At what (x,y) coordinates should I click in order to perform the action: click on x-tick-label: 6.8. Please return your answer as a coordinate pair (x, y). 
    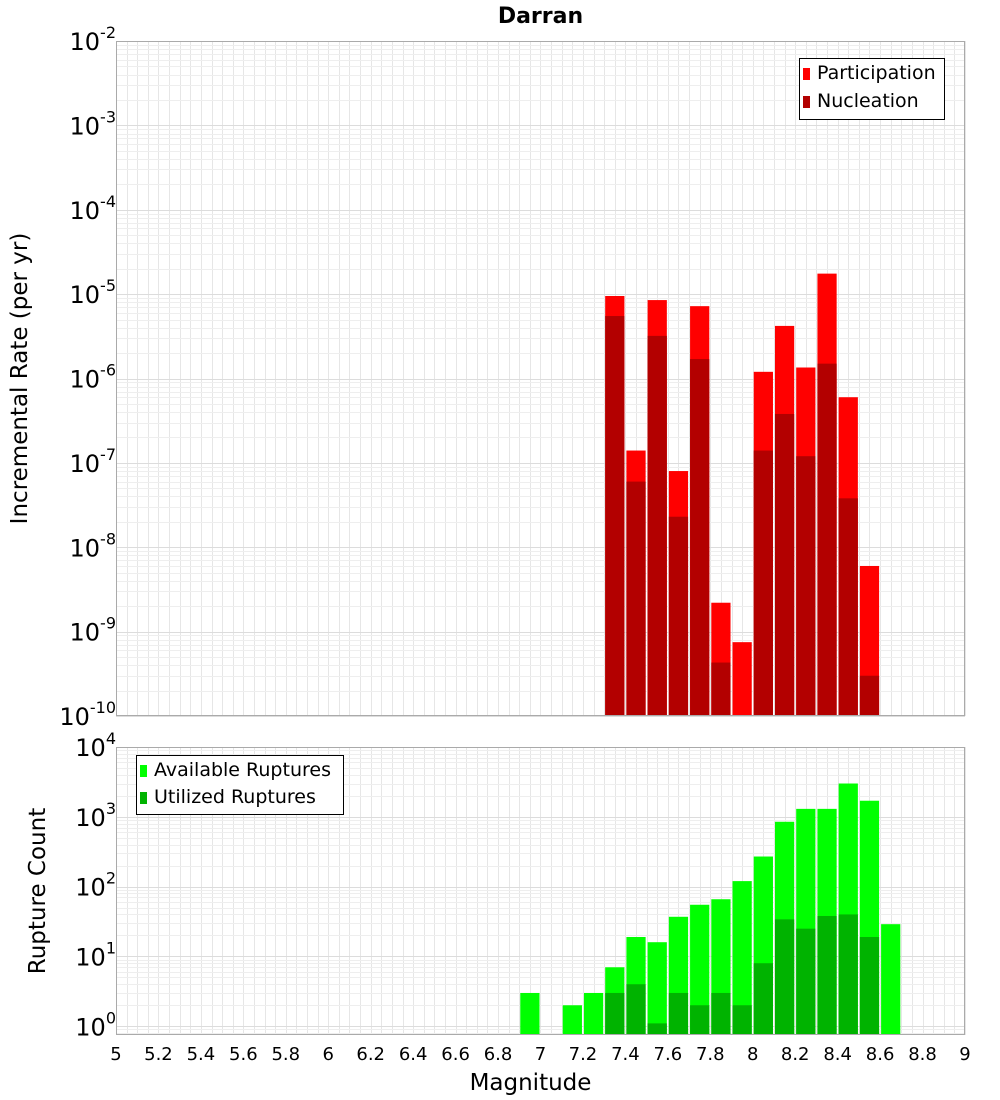
    Looking at the image, I should click on (498, 1054).